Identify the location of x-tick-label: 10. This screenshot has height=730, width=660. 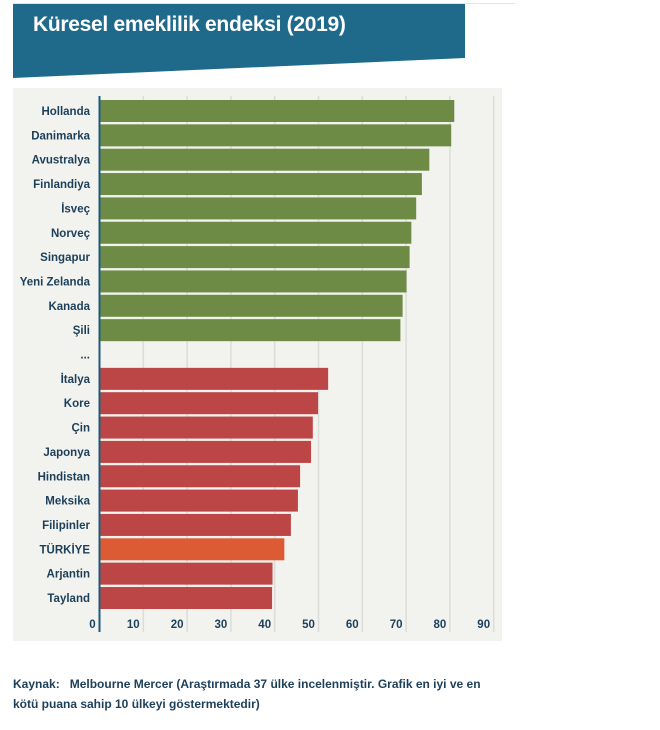
(133, 625).